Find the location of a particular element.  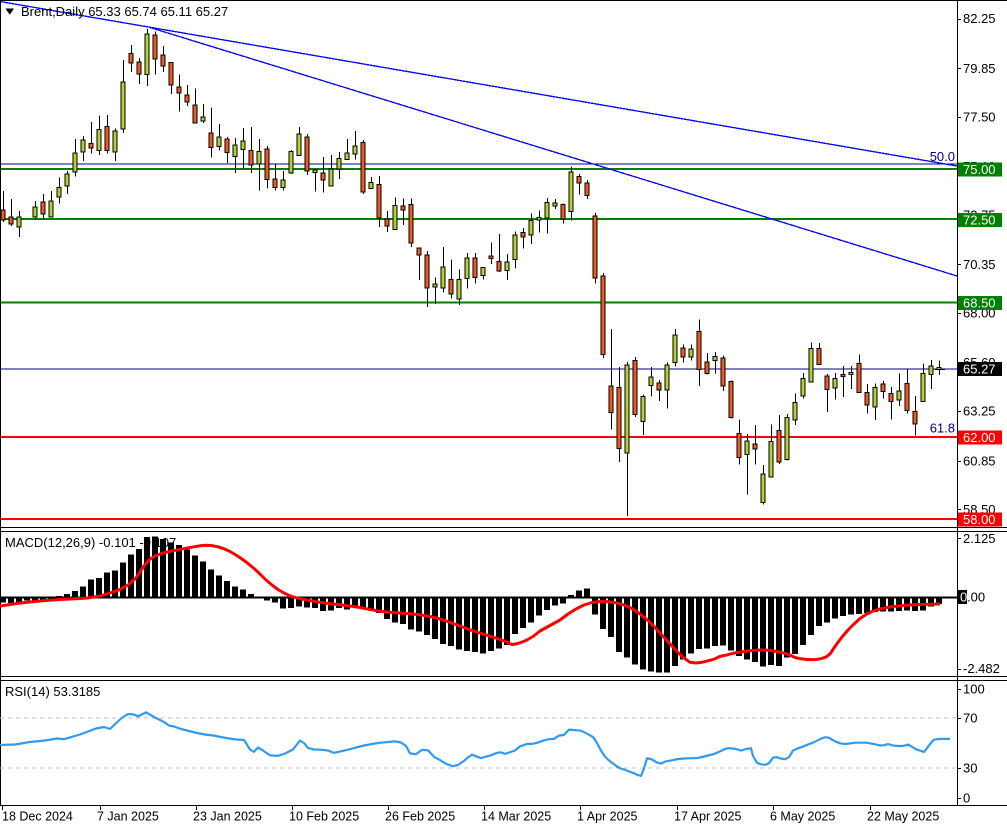

svg-text: 23 Jan 2025 is located at coordinates (227, 817).